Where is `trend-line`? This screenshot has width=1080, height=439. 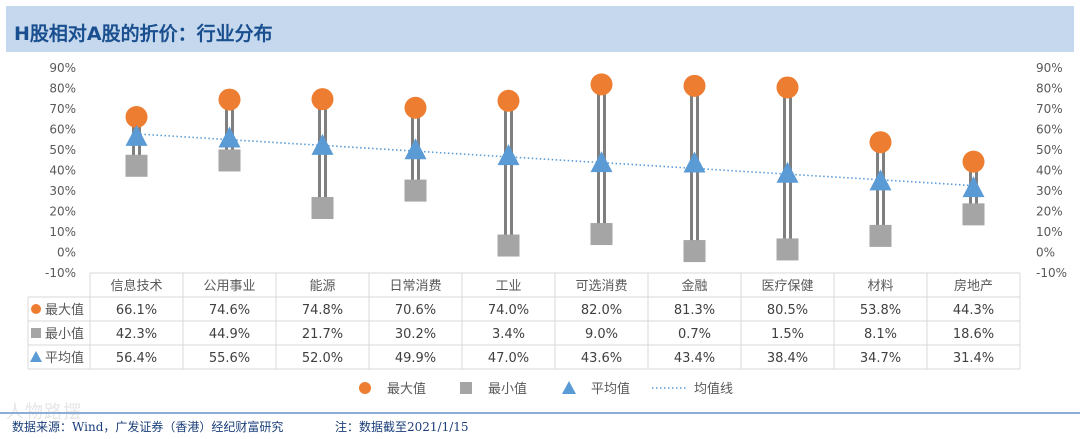 trend-line is located at coordinates (555, 160).